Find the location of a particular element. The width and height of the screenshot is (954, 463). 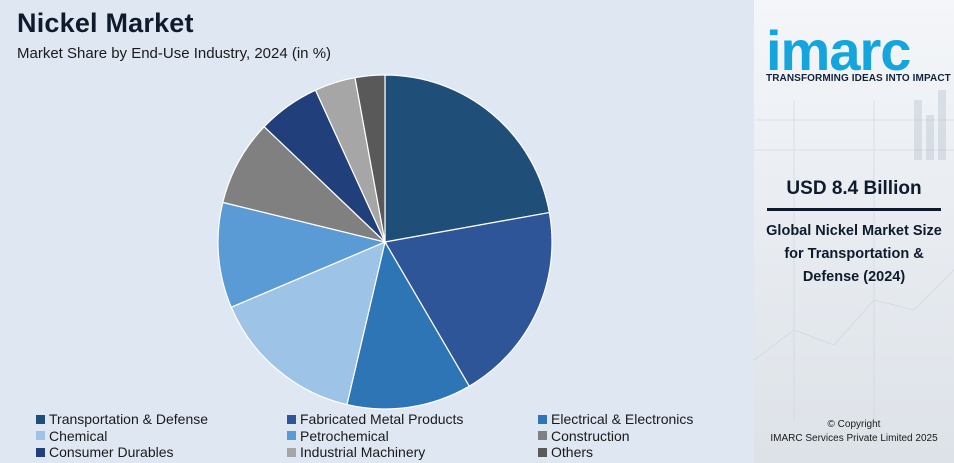

legend-label: Others is located at coordinates (572, 452).